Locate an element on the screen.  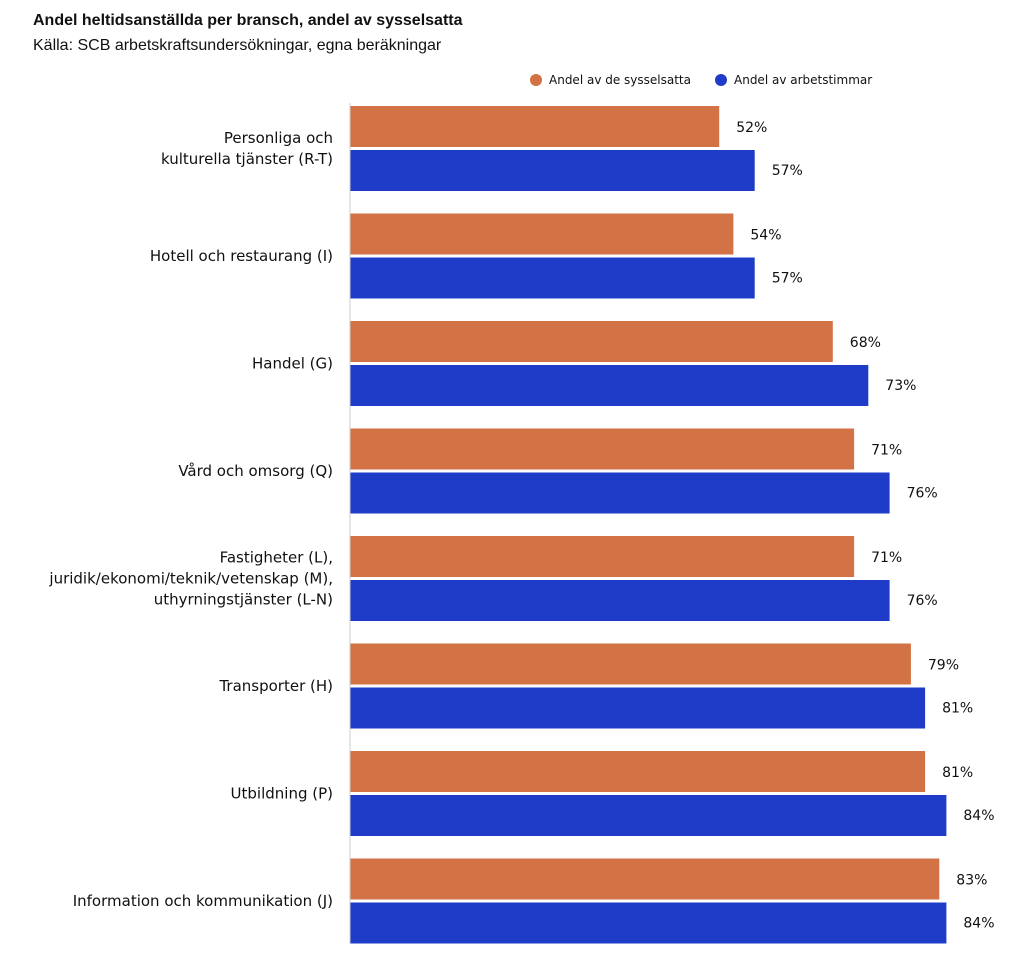
category-label: Personliga och is located at coordinates (278, 138).